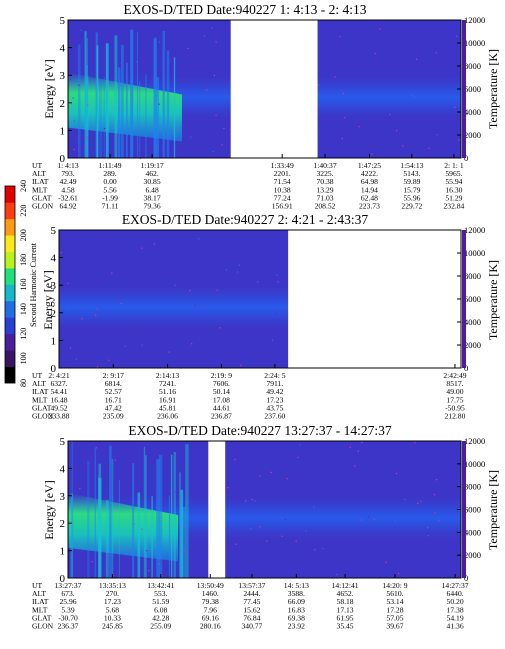  I want to click on ephemeris-value: 5.56, so click(109, 189).